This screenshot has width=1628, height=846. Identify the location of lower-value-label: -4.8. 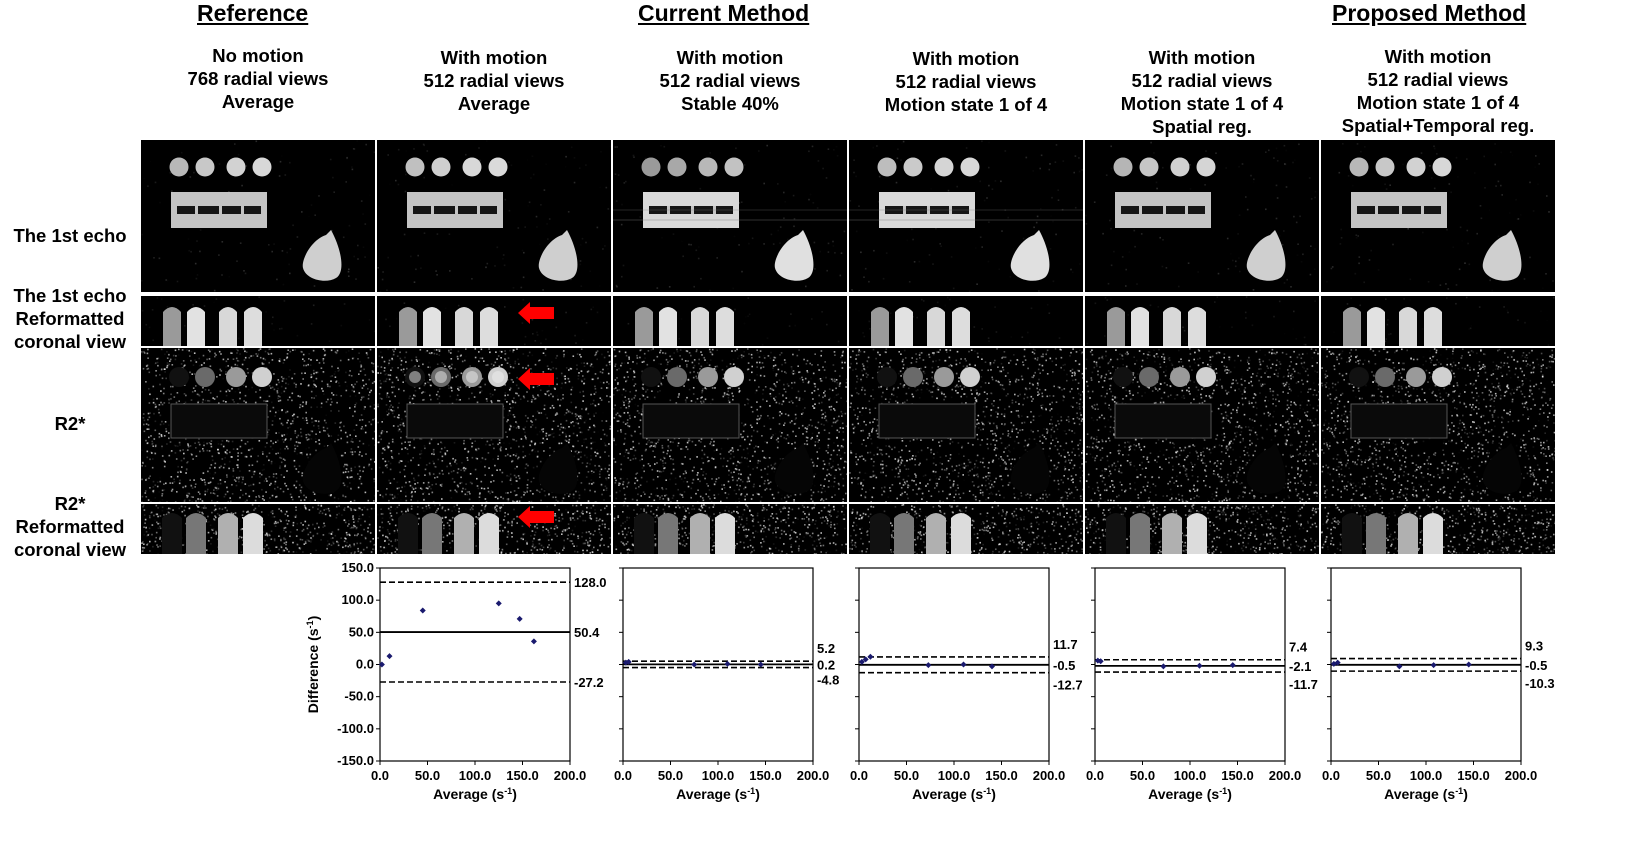
(828, 680).